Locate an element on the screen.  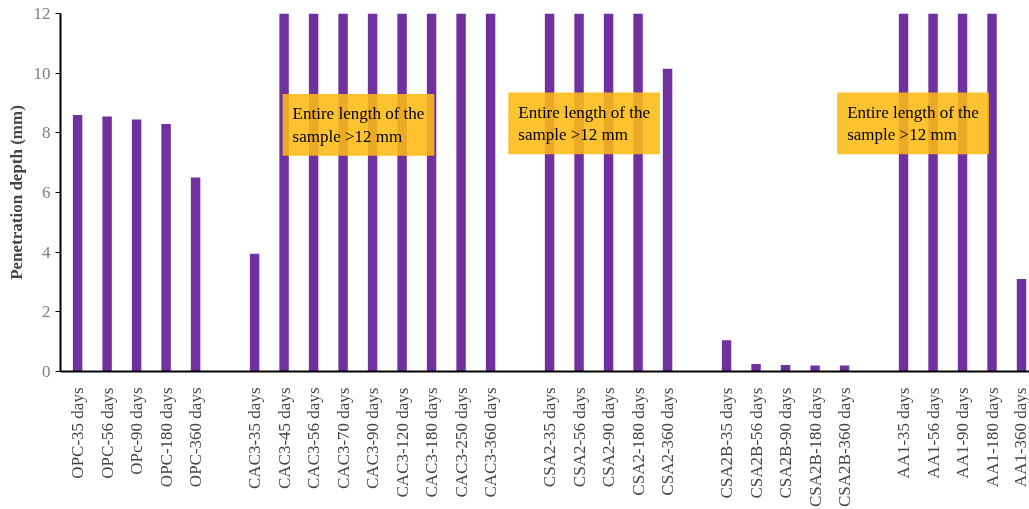
x-tick-label: CAC3-45 days is located at coordinates (284, 438).